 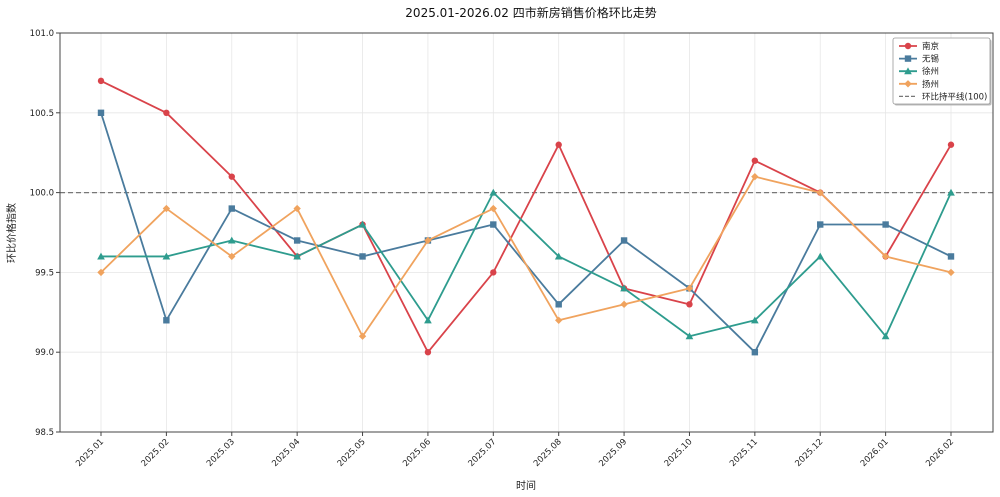 I want to click on x-tick-label: 2025.04, so click(x=286, y=453).